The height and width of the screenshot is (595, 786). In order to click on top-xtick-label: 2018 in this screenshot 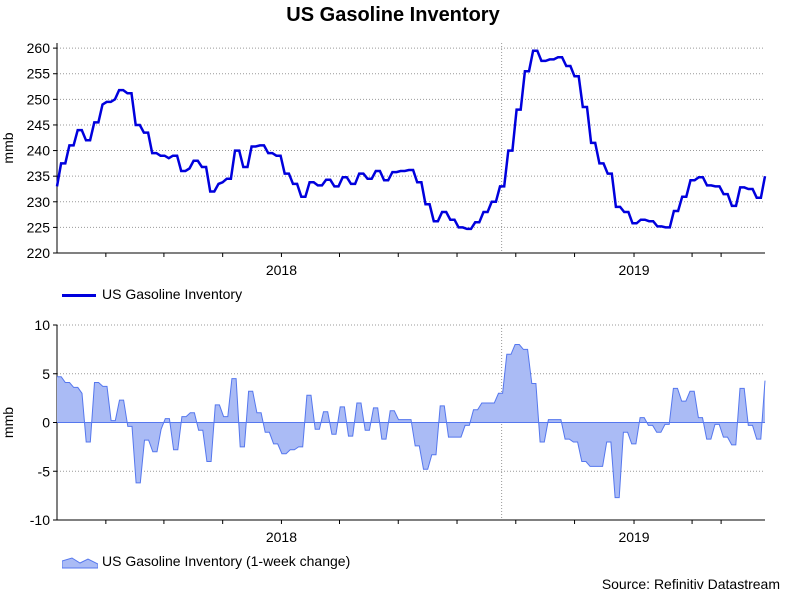, I will do `click(281, 270)`.